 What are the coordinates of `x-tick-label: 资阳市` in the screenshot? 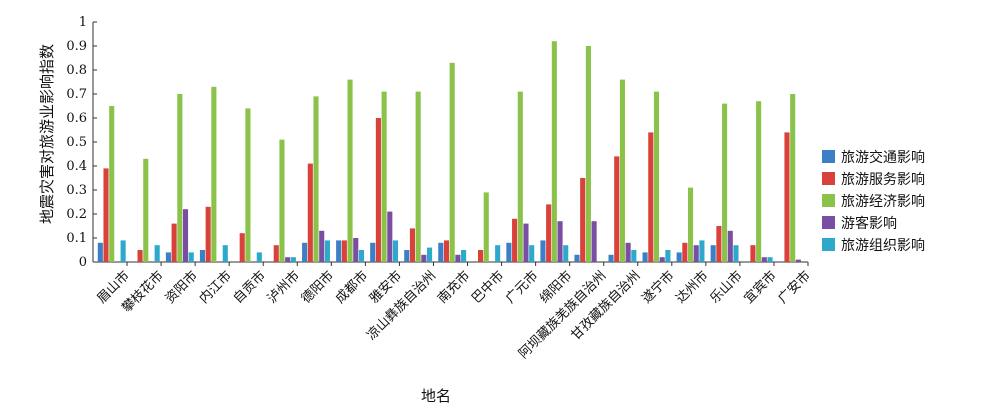 It's located at (181, 287).